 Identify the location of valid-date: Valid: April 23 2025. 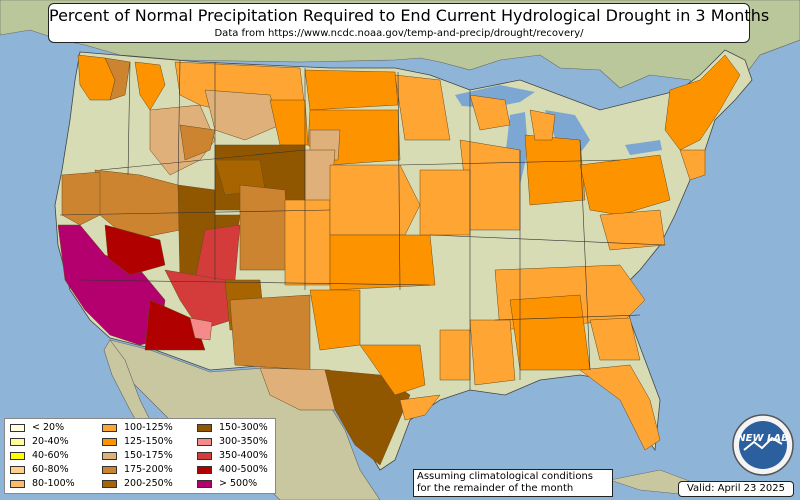
(736, 489).